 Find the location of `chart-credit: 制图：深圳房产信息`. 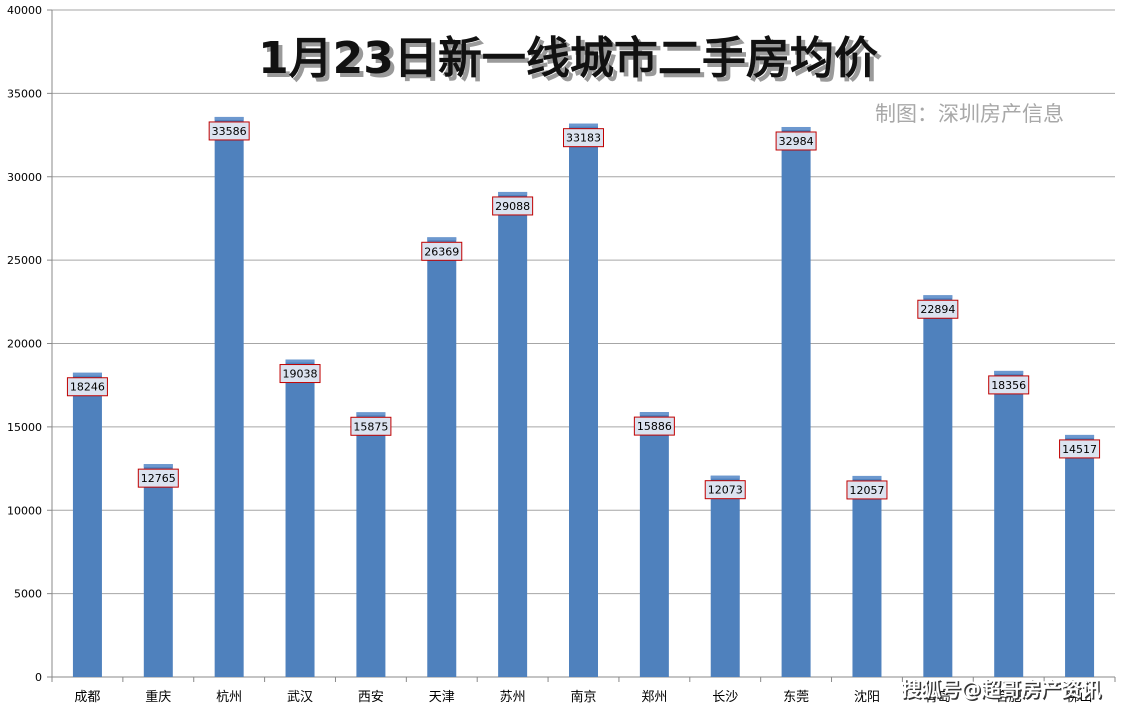

chart-credit: 制图：深圳房产信息 is located at coordinates (969, 114).